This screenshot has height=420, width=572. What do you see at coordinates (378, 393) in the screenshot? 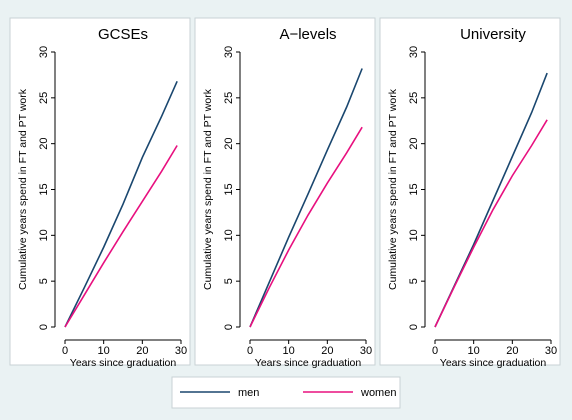
I see `legend-label: women` at bounding box center [378, 393].